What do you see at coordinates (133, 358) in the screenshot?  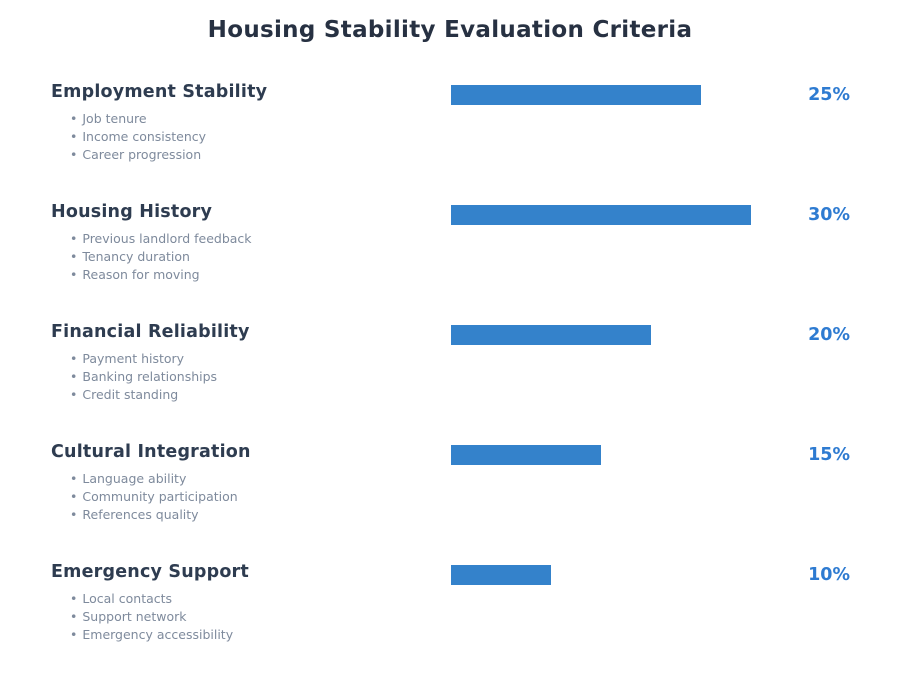 I see `criterion-label: Payment history` at bounding box center [133, 358].